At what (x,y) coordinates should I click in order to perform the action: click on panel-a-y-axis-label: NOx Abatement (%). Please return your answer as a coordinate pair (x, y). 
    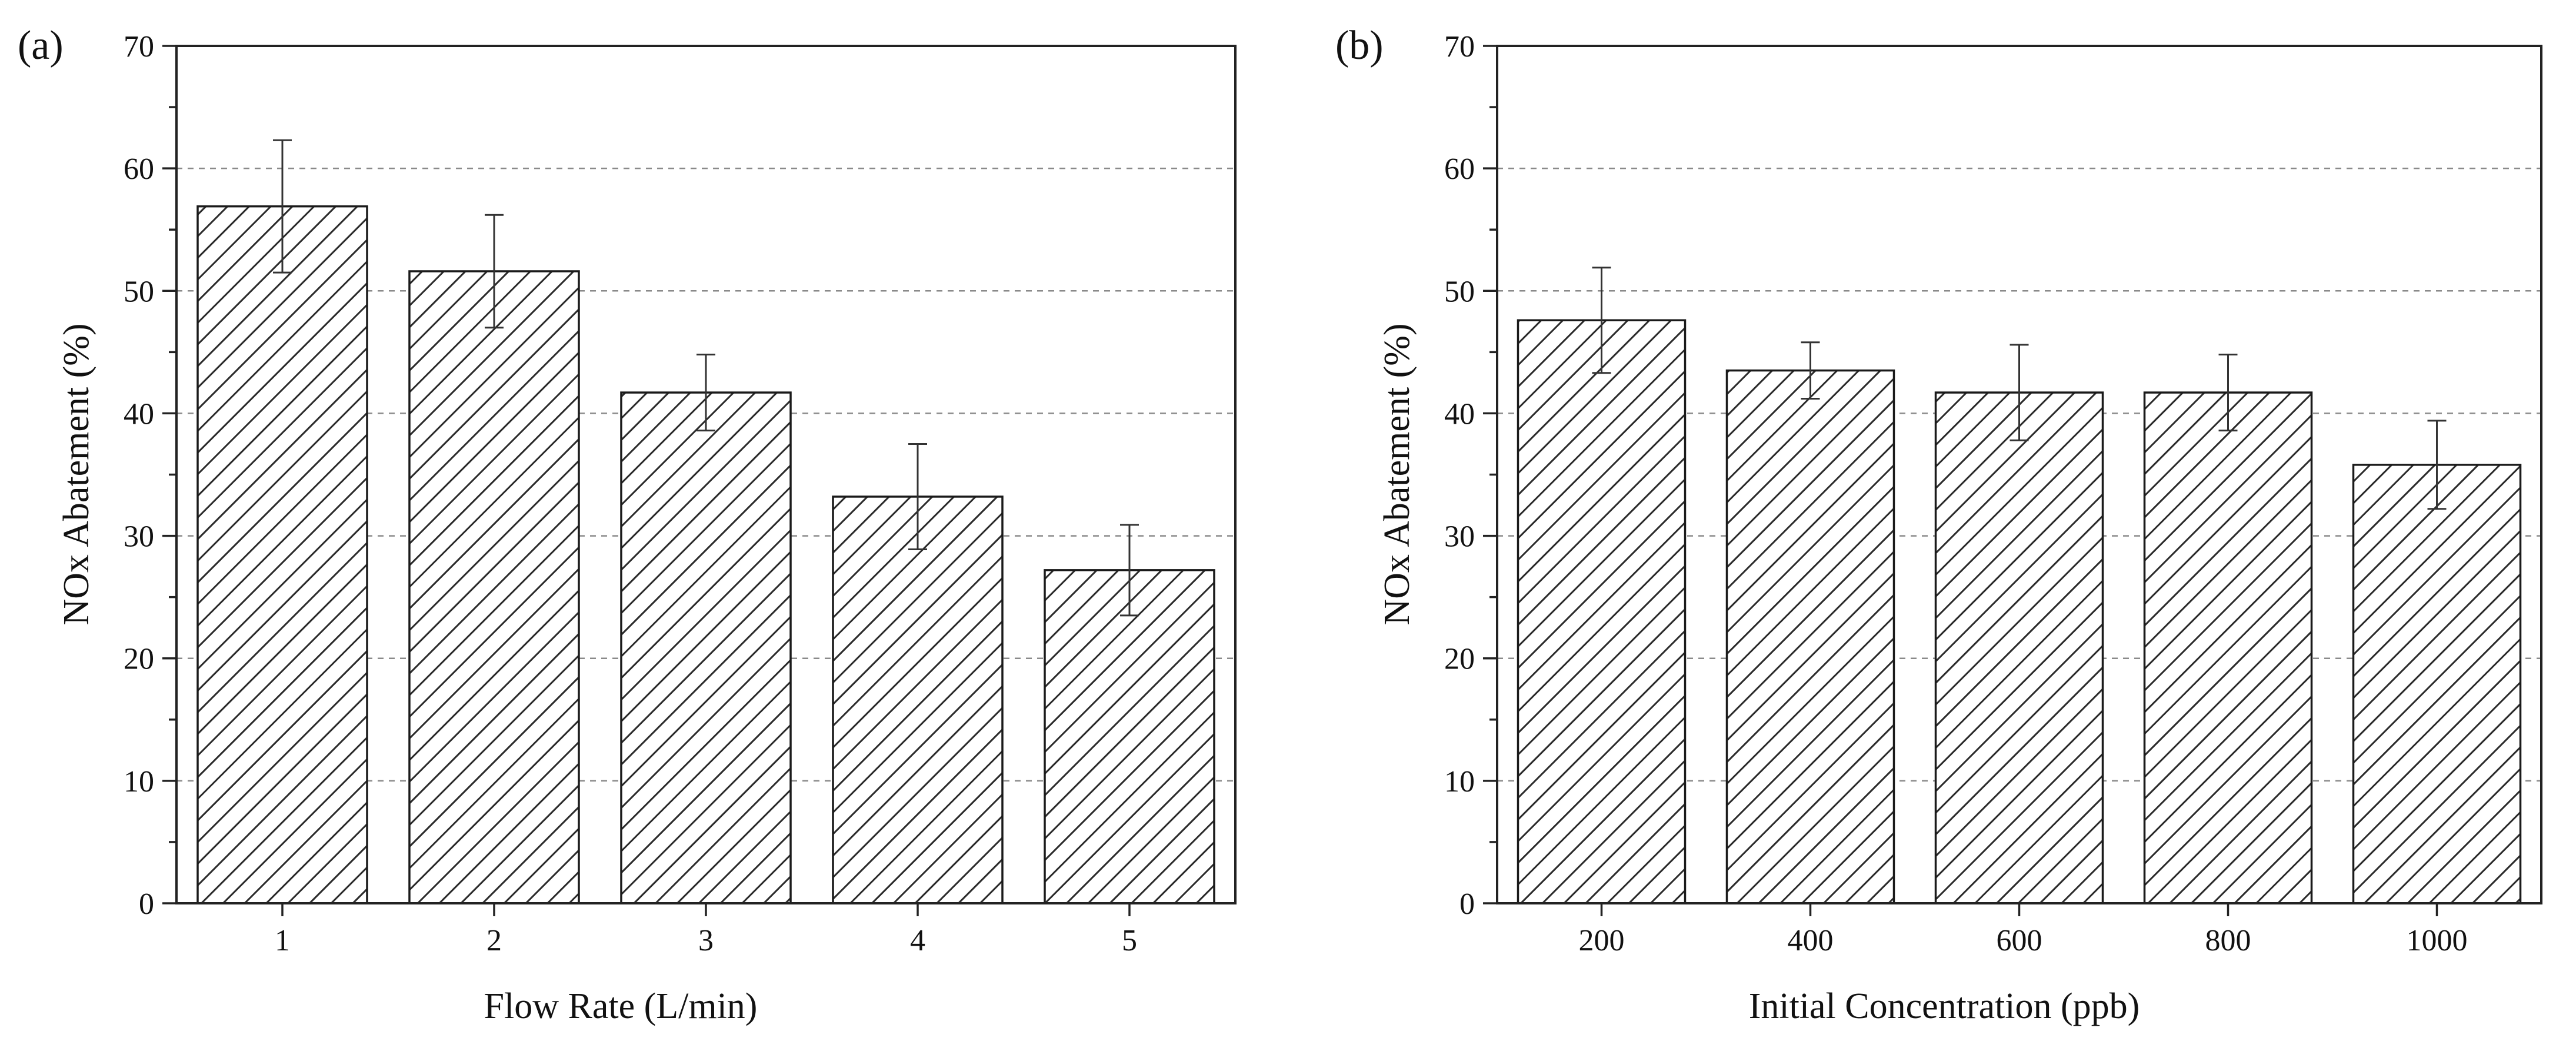
    Looking at the image, I should click on (76, 474).